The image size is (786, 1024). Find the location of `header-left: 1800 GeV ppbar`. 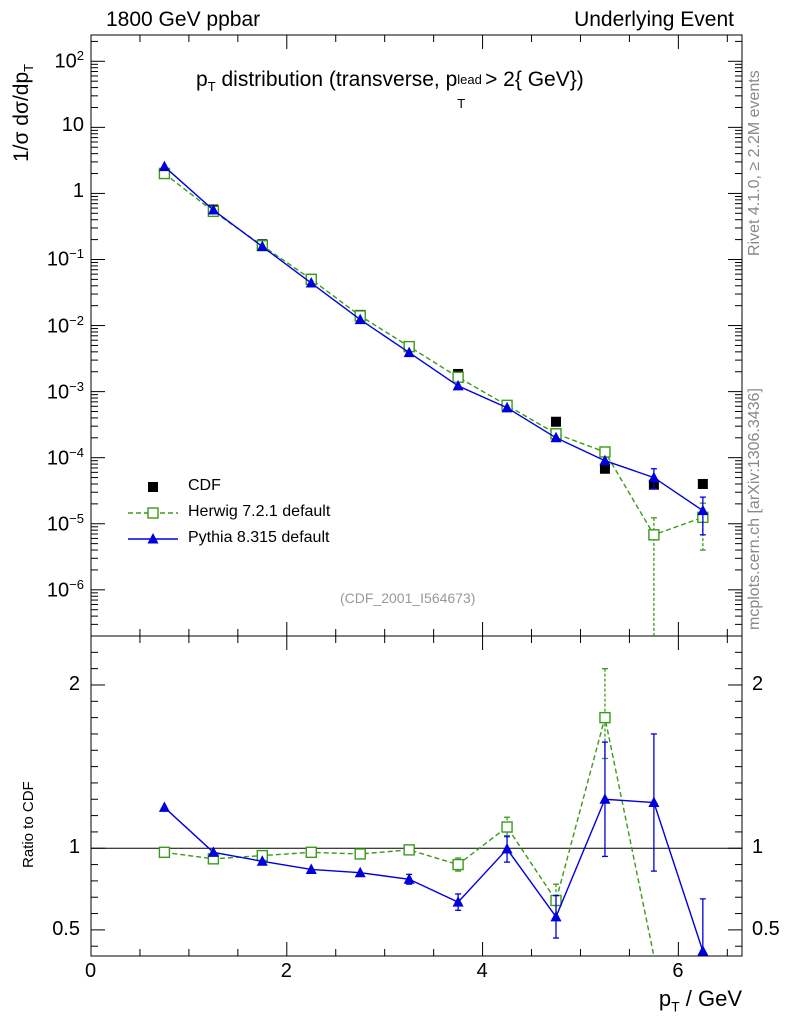

header-left: 1800 GeV ppbar is located at coordinates (183, 19).